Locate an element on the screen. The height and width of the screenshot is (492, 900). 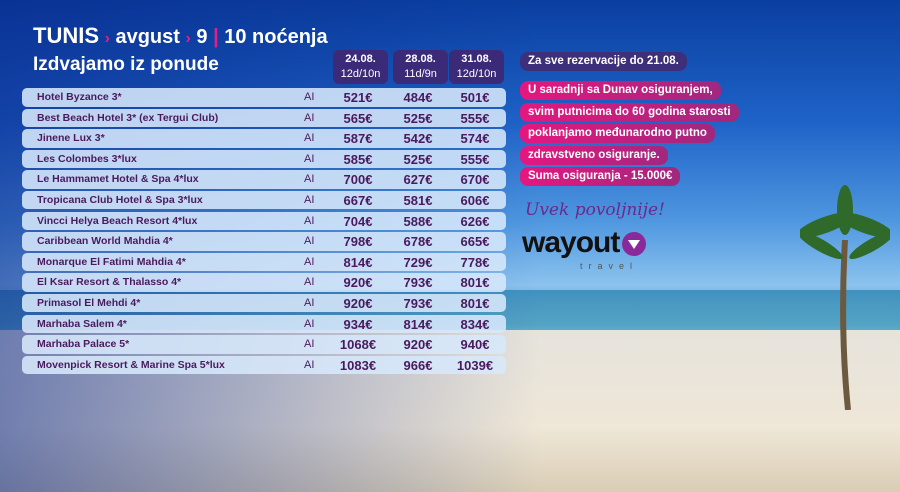
price: 778€ is located at coordinates (475, 262).